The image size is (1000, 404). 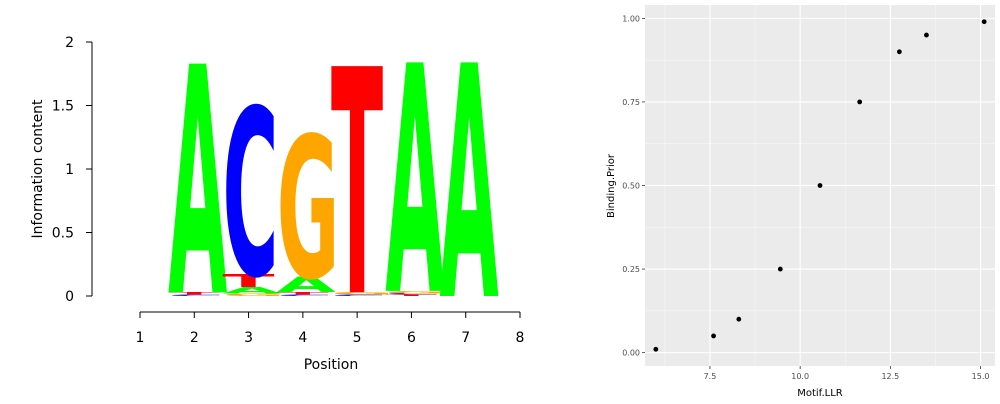 I want to click on logo-x-tick-label: 5, so click(x=357, y=338).